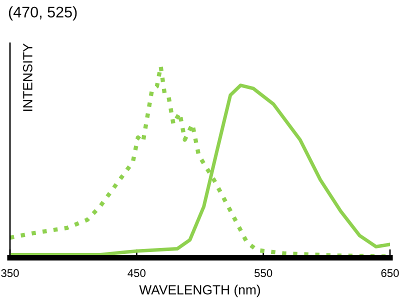  Describe the element at coordinates (137, 273) in the screenshot. I see `x-tick-label: 450` at that location.